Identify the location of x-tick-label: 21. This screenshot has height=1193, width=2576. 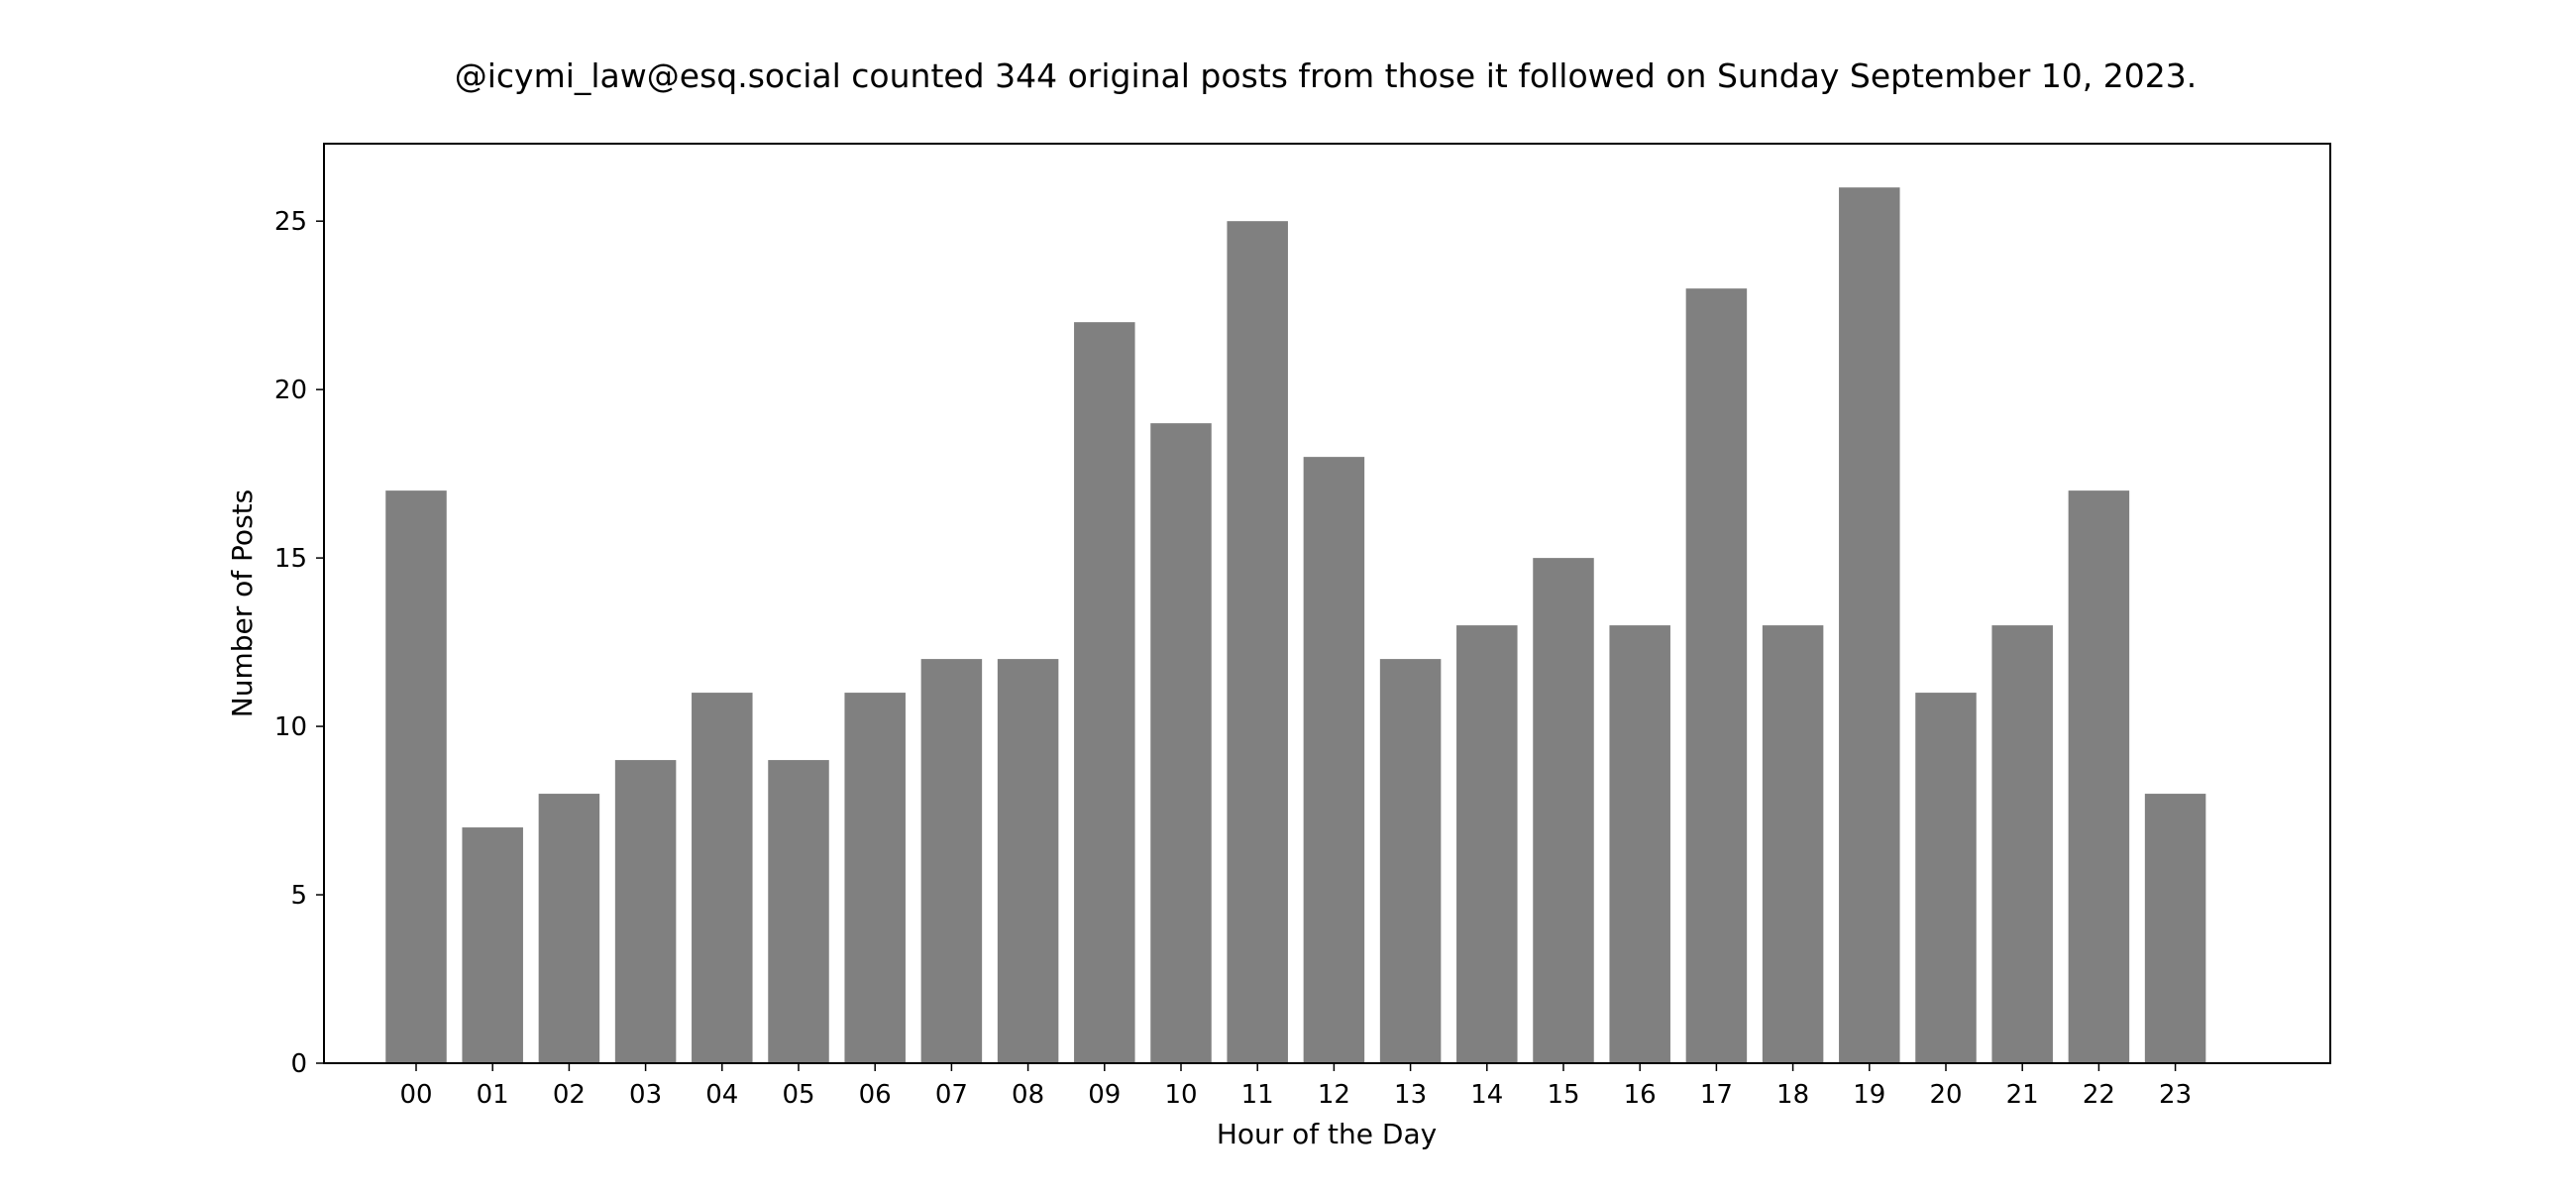
(2022, 1095).